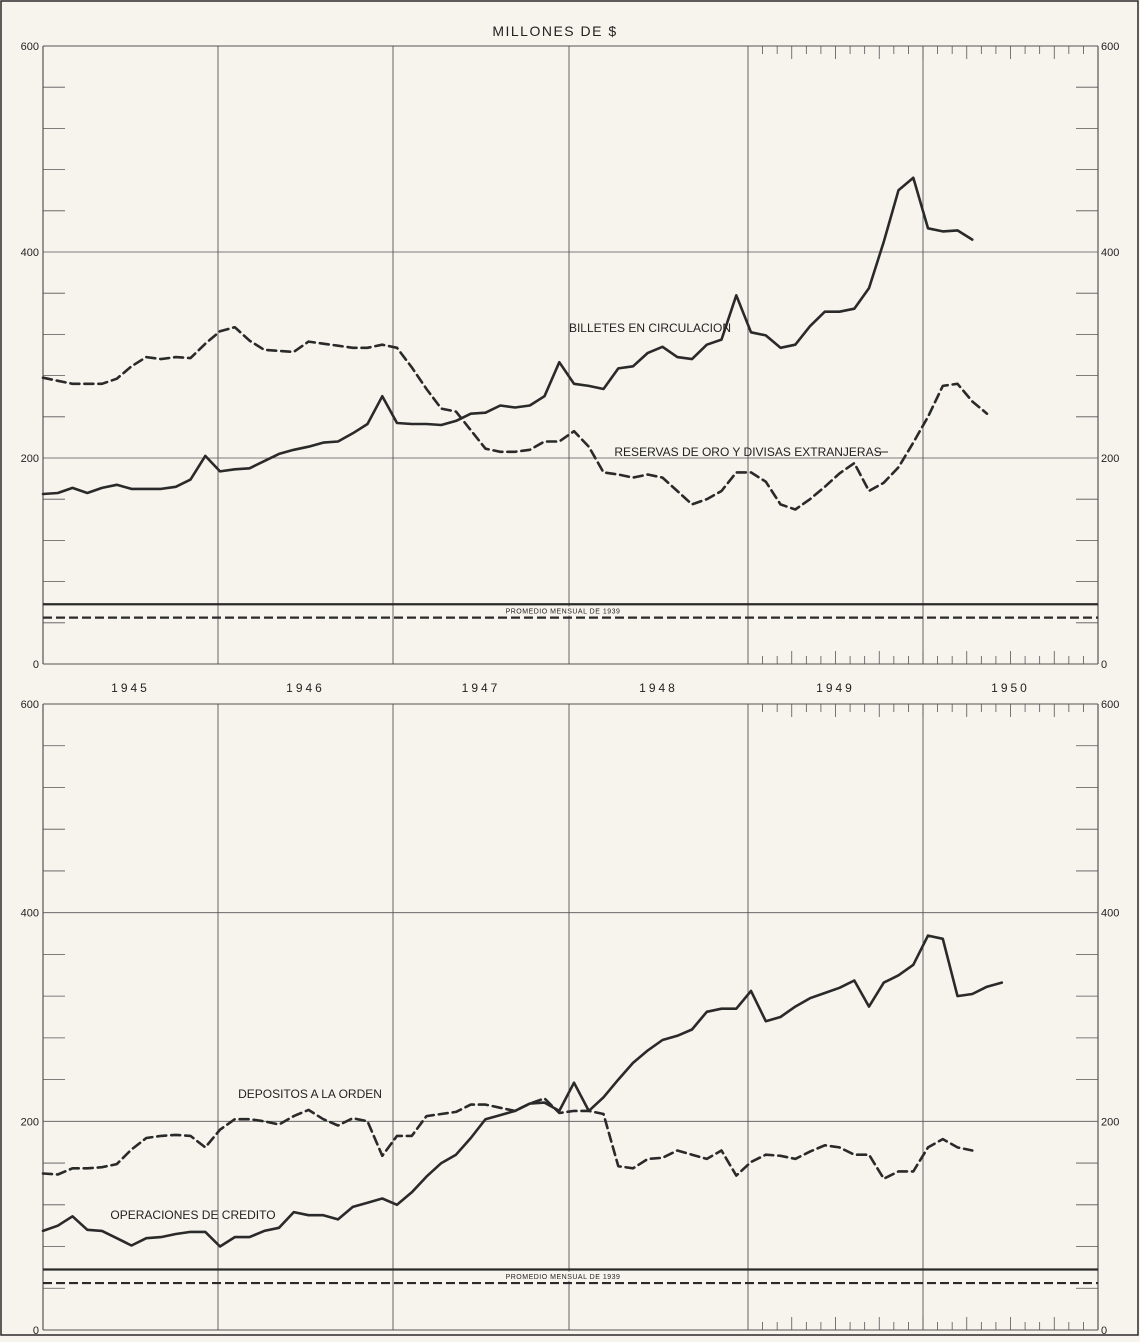  I want to click on year-label: 1946, so click(305, 688).